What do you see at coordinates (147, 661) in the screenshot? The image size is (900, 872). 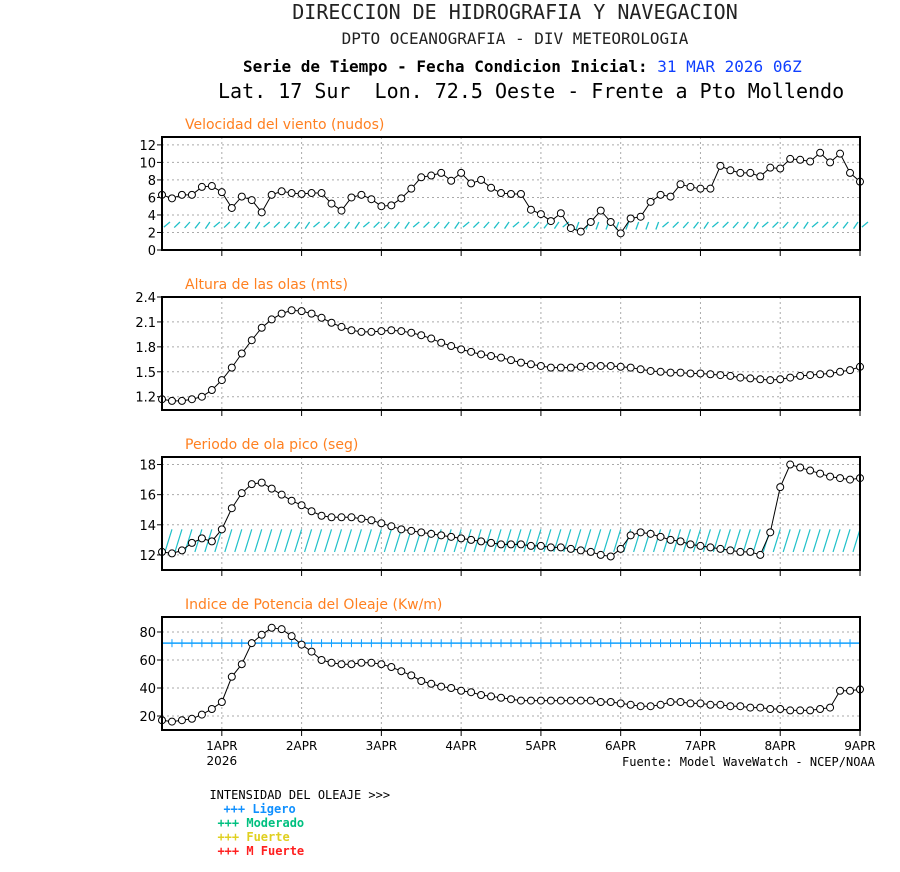 I see `y-tick-label: 60` at bounding box center [147, 661].